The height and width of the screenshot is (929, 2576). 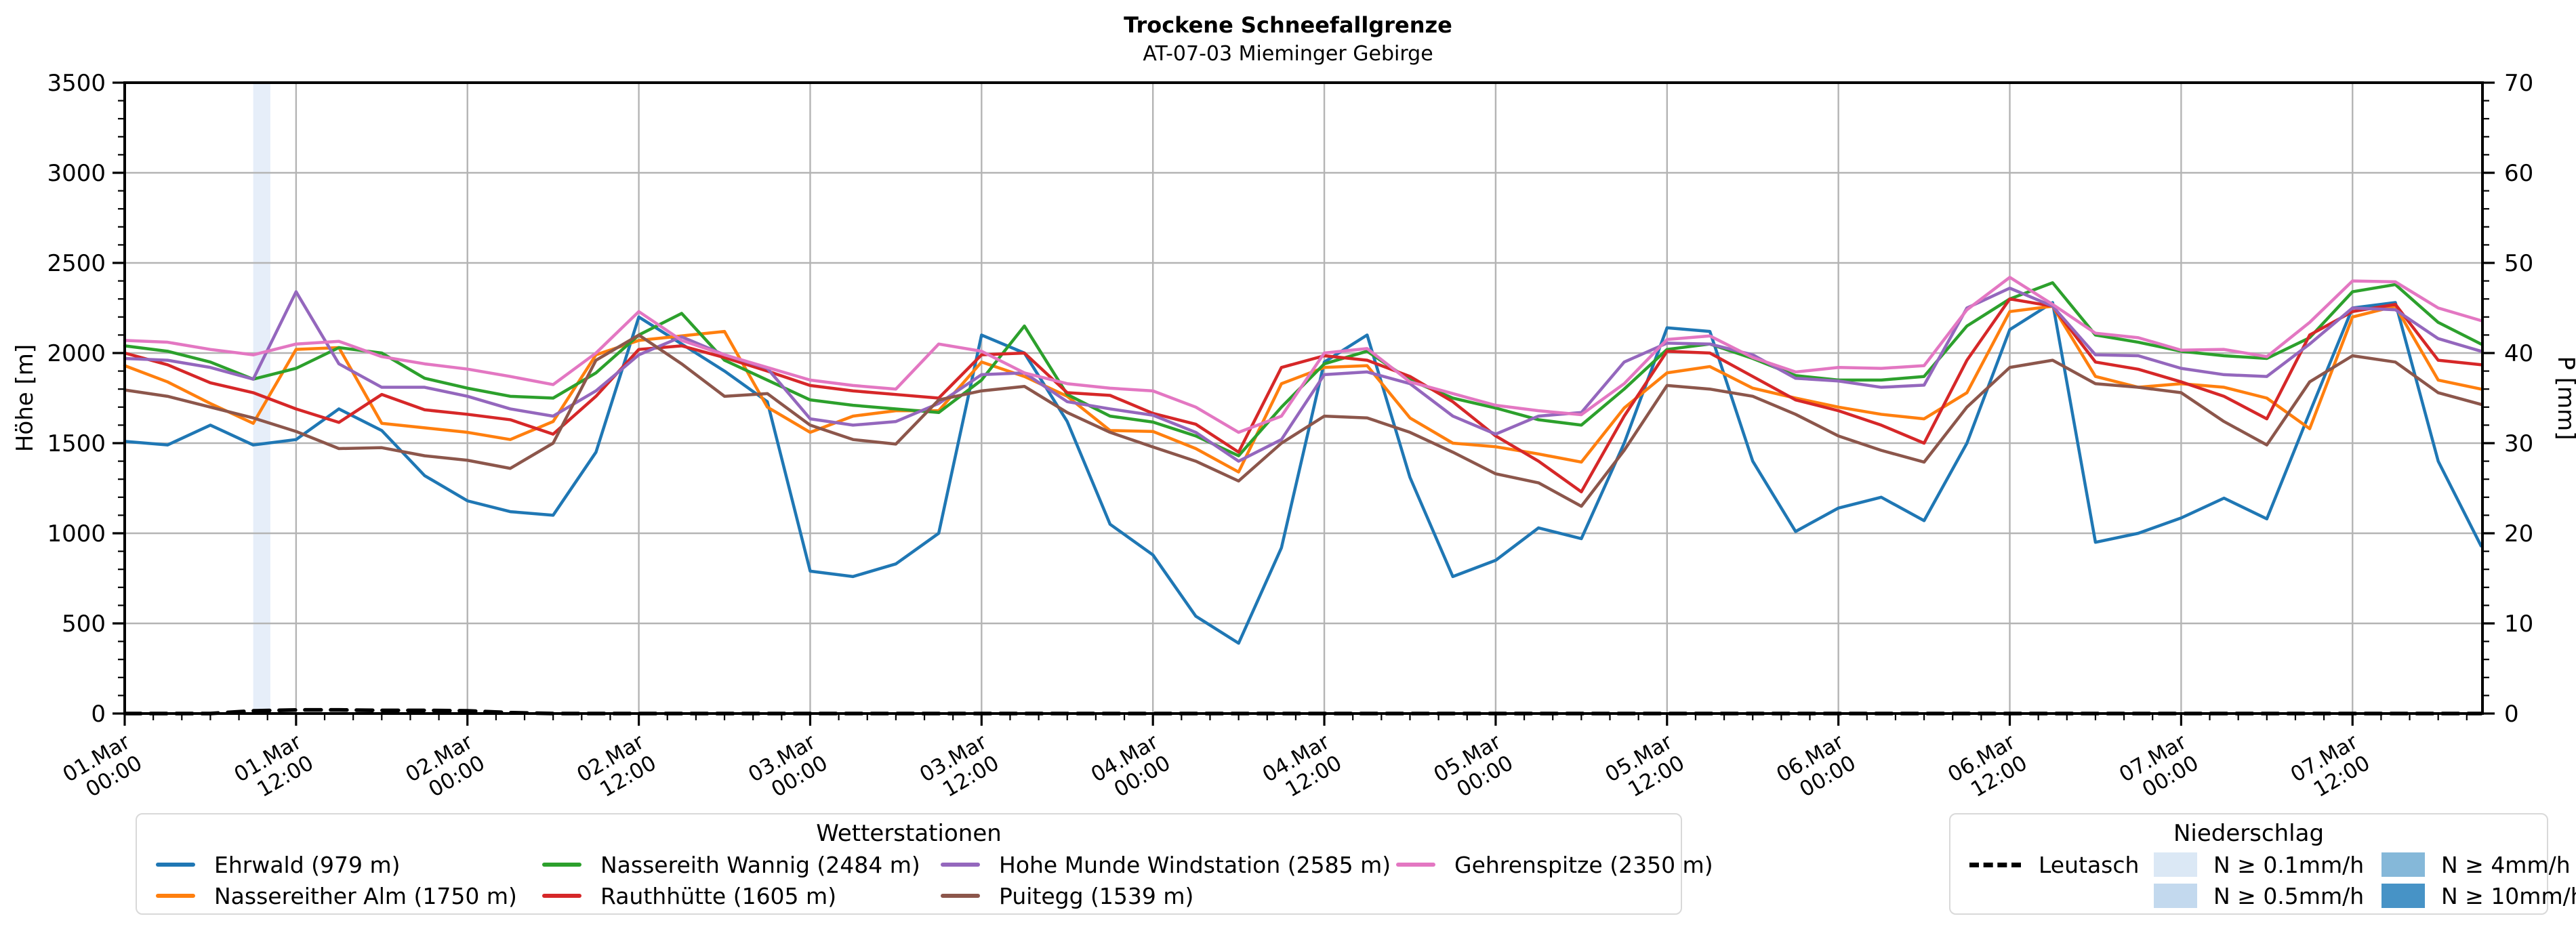 I want to click on legend-entry-station: Nassereith Wannig (2484 m), so click(x=731, y=865).